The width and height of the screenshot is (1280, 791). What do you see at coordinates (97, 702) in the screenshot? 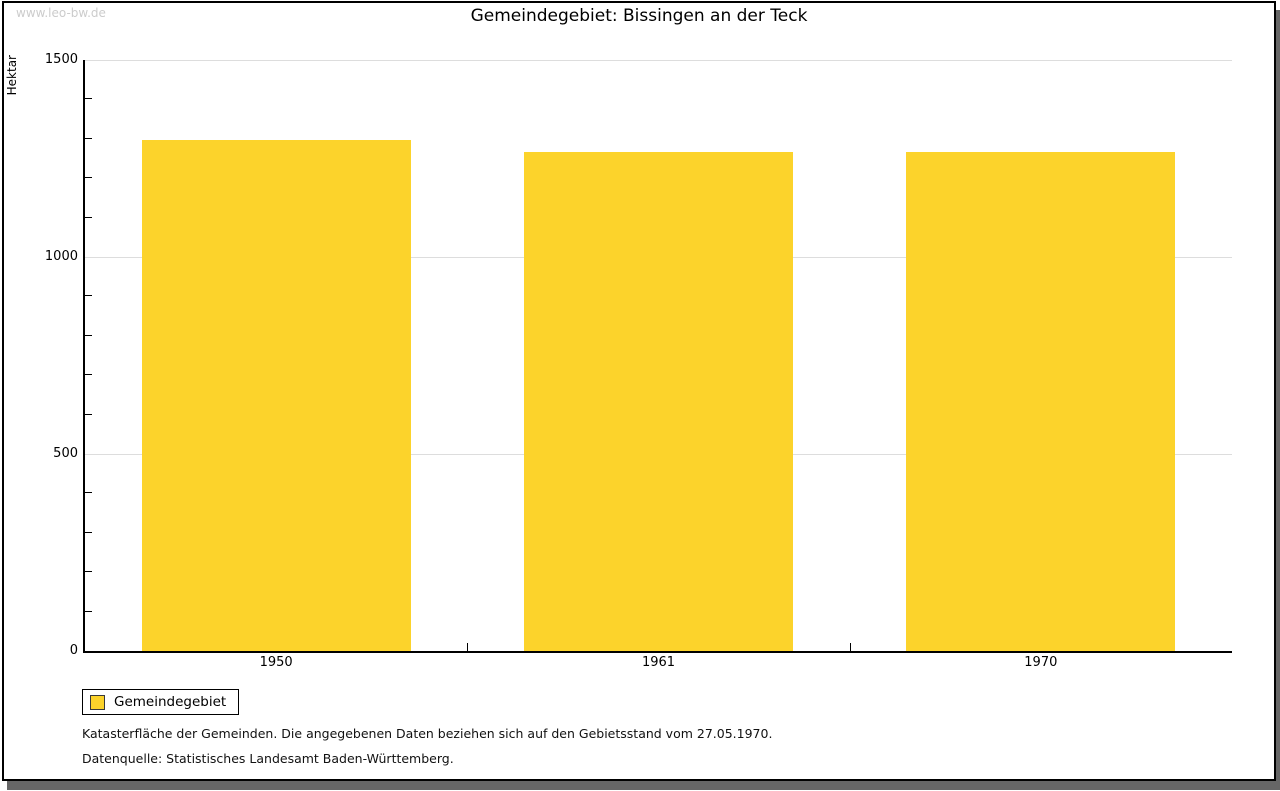
I see `legend-swatch` at bounding box center [97, 702].